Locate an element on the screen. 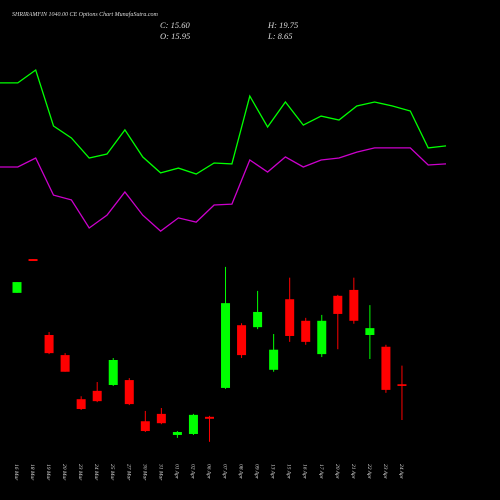  x-tick-label: 27 Mar is located at coordinates (128, 472).